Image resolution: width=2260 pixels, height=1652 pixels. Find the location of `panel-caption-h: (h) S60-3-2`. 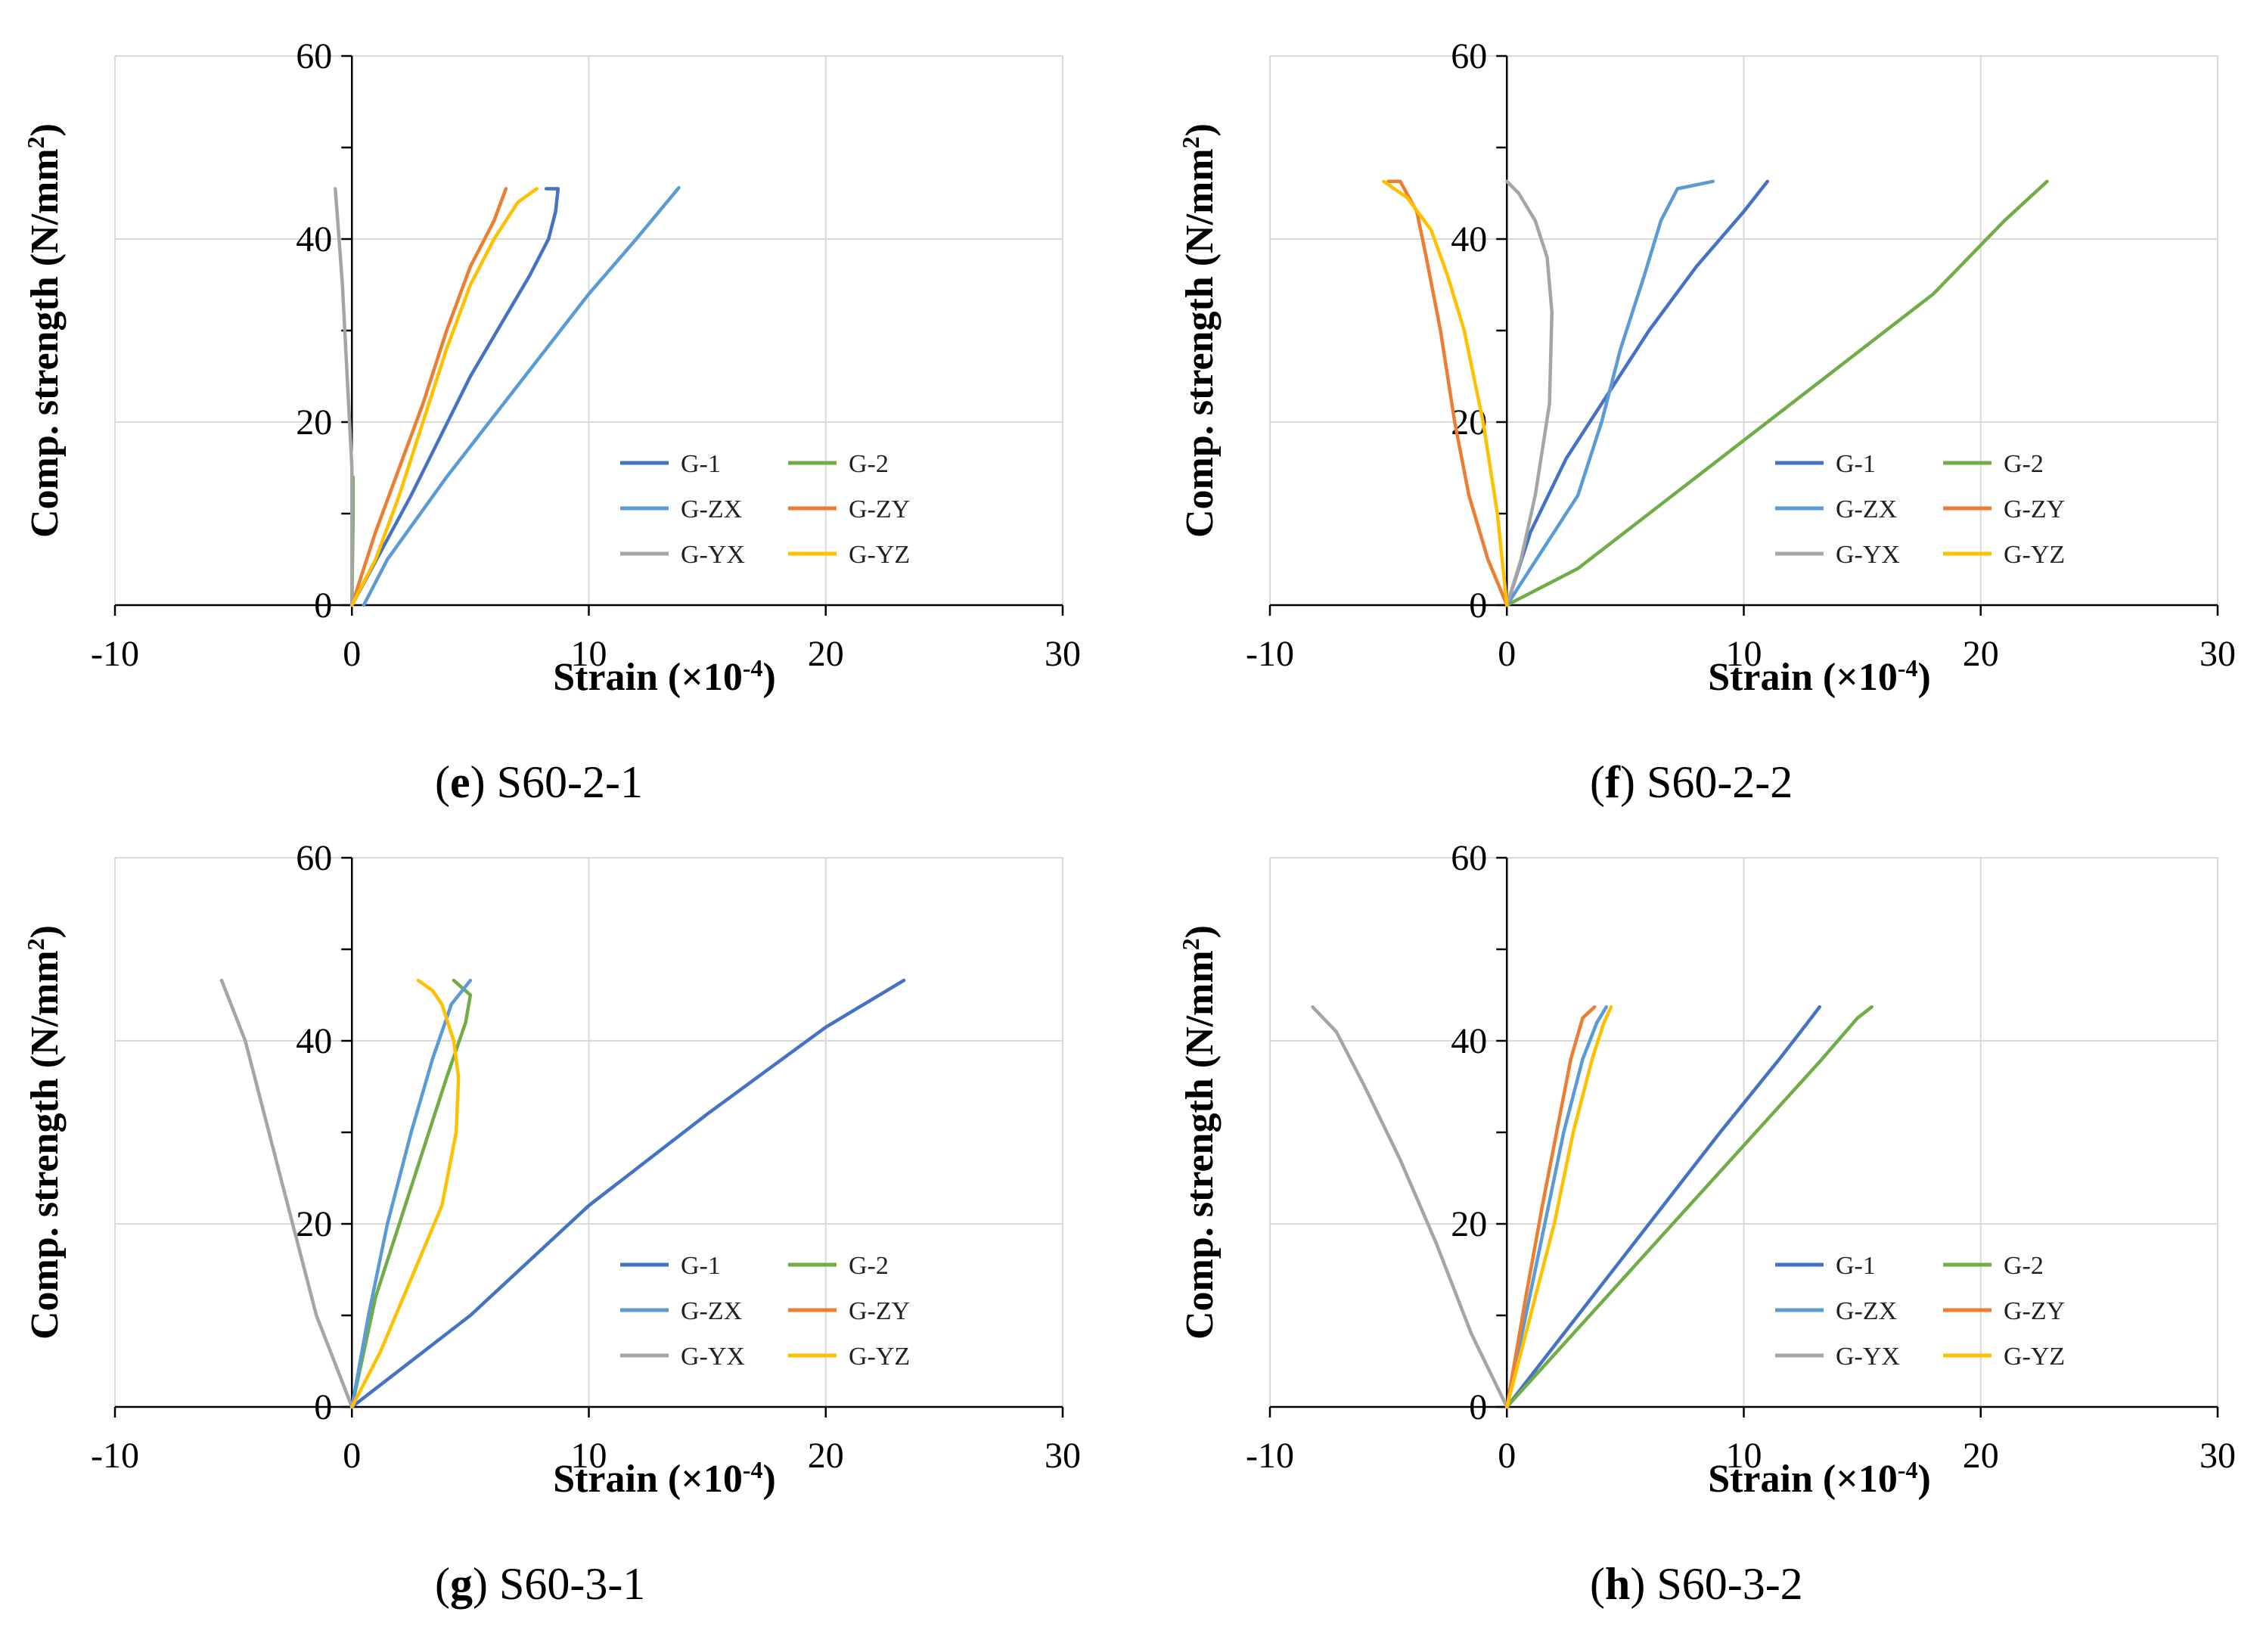

panel-caption-h: (h) S60-3-2 is located at coordinates (1696, 1584).